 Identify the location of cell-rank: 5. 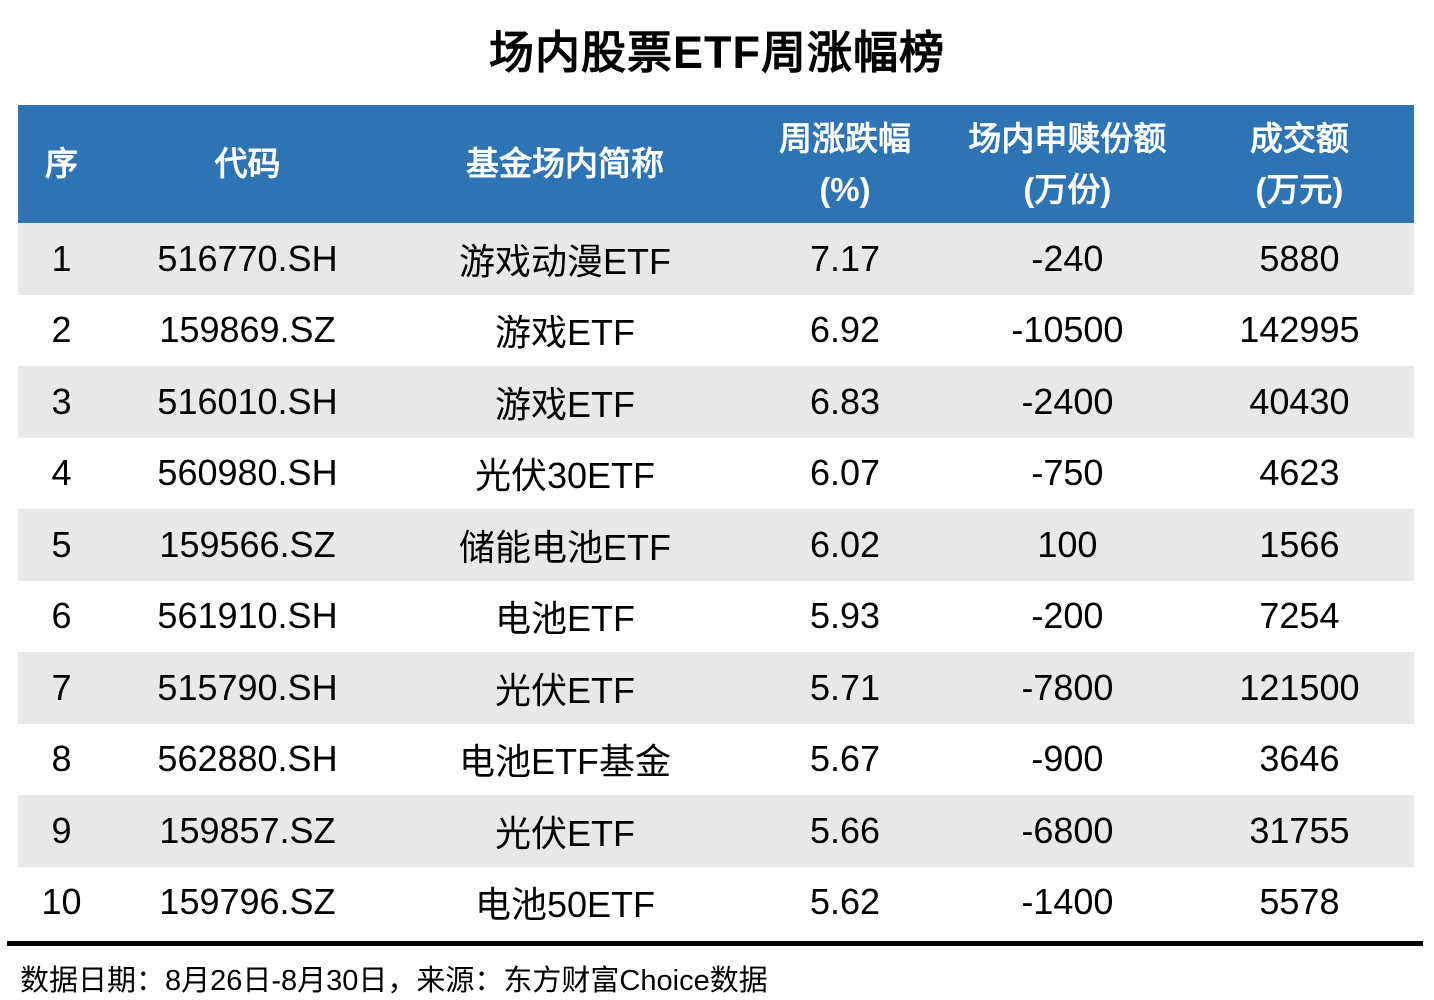
(61, 544).